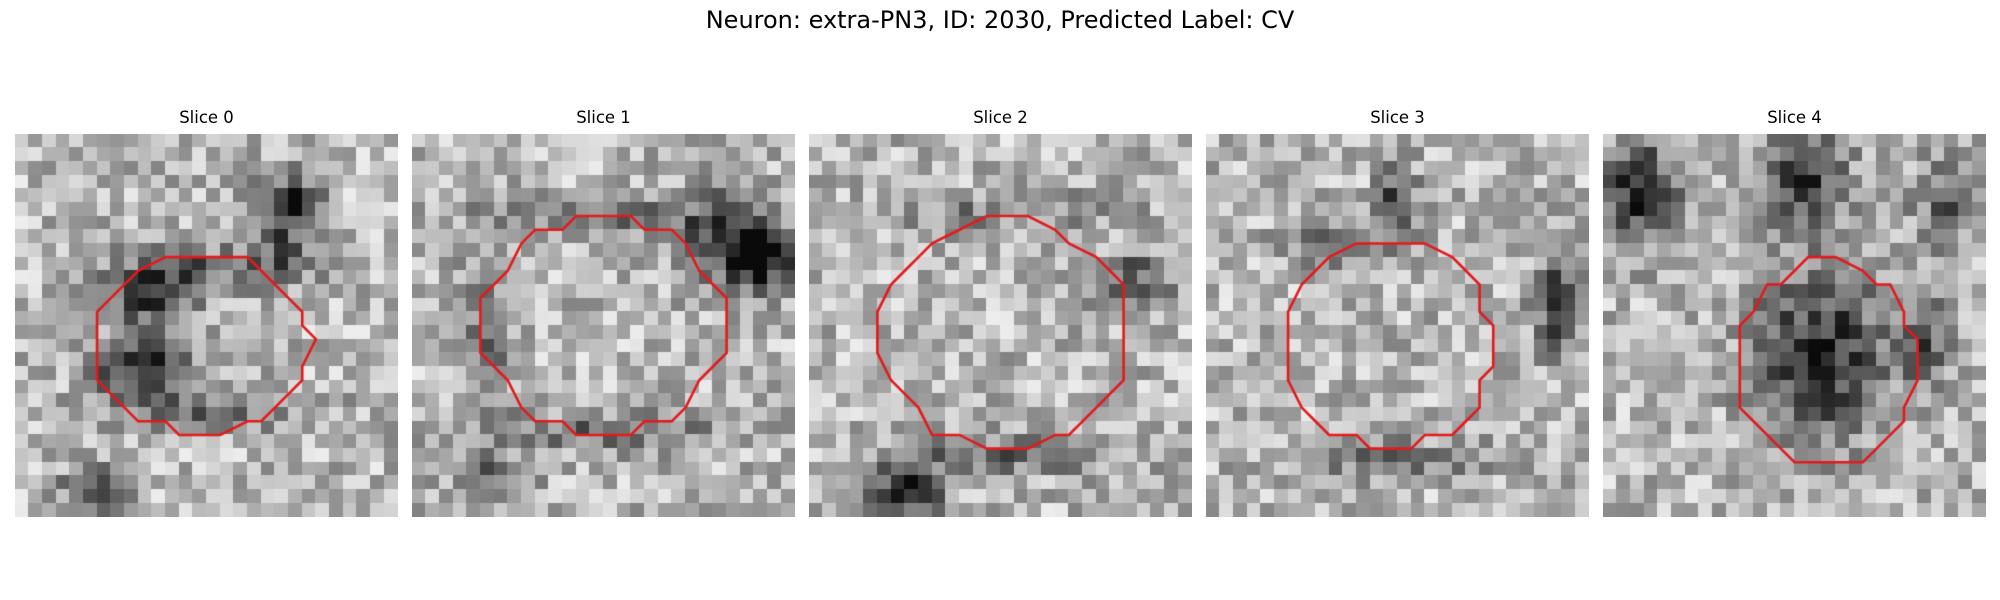 This screenshot has width=2000, height=600. What do you see at coordinates (1000, 117) in the screenshot?
I see `slice-title-2: Slice 2` at bounding box center [1000, 117].